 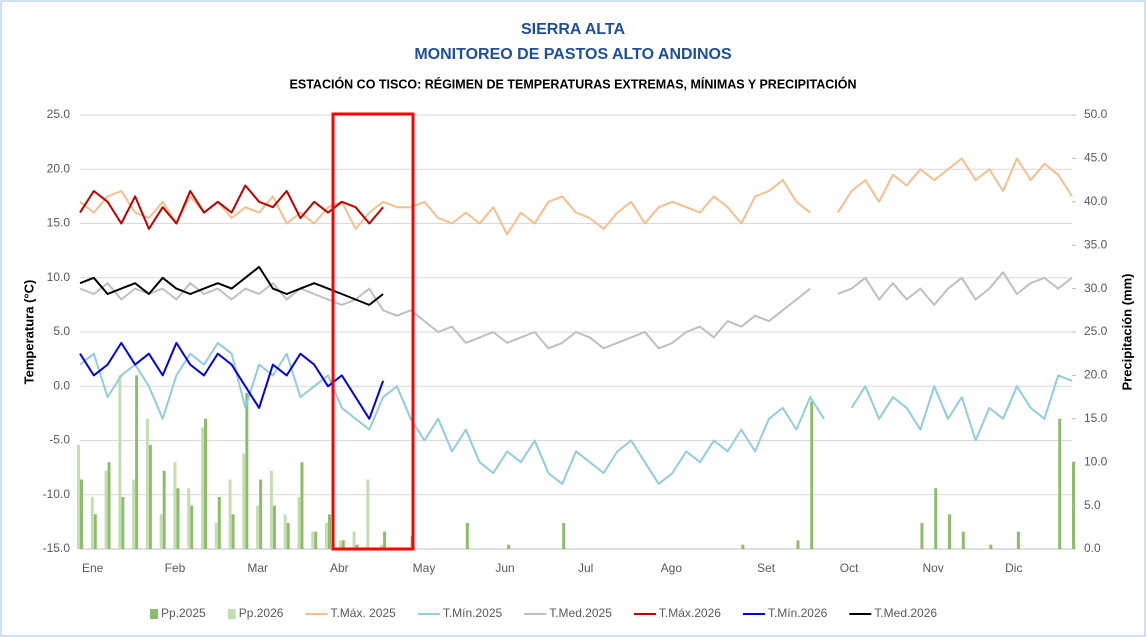 What do you see at coordinates (61, 385) in the screenshot?
I see `y-tick-label: 0.0` at bounding box center [61, 385].